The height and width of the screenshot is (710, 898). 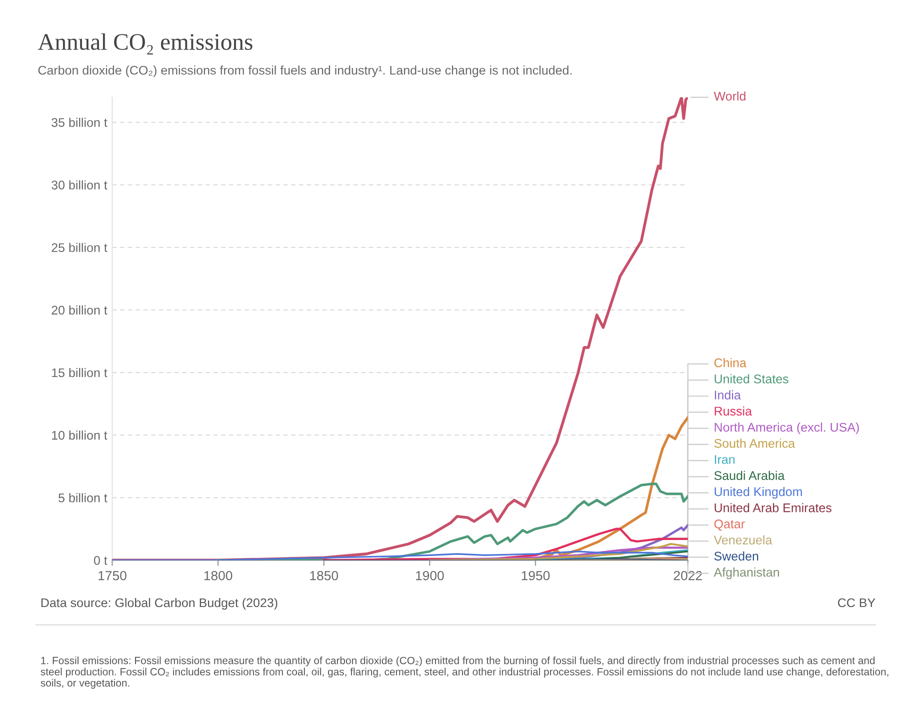 I want to click on text: North America (excl. USA), so click(x=786, y=428).